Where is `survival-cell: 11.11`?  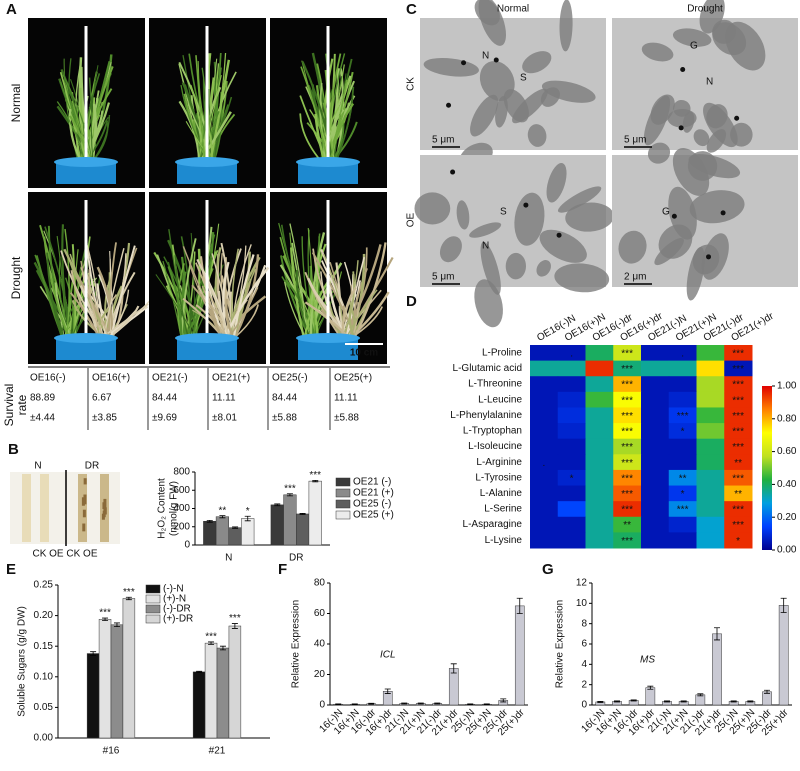
survival-cell: 11.11 is located at coordinates (346, 398).